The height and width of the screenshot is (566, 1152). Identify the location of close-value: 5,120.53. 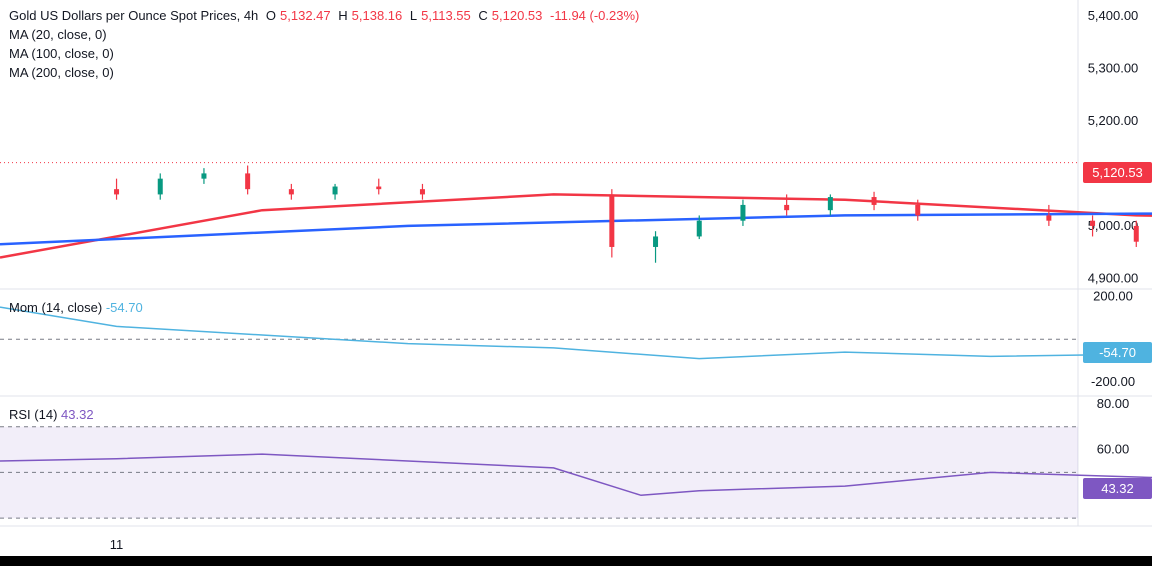
(517, 15).